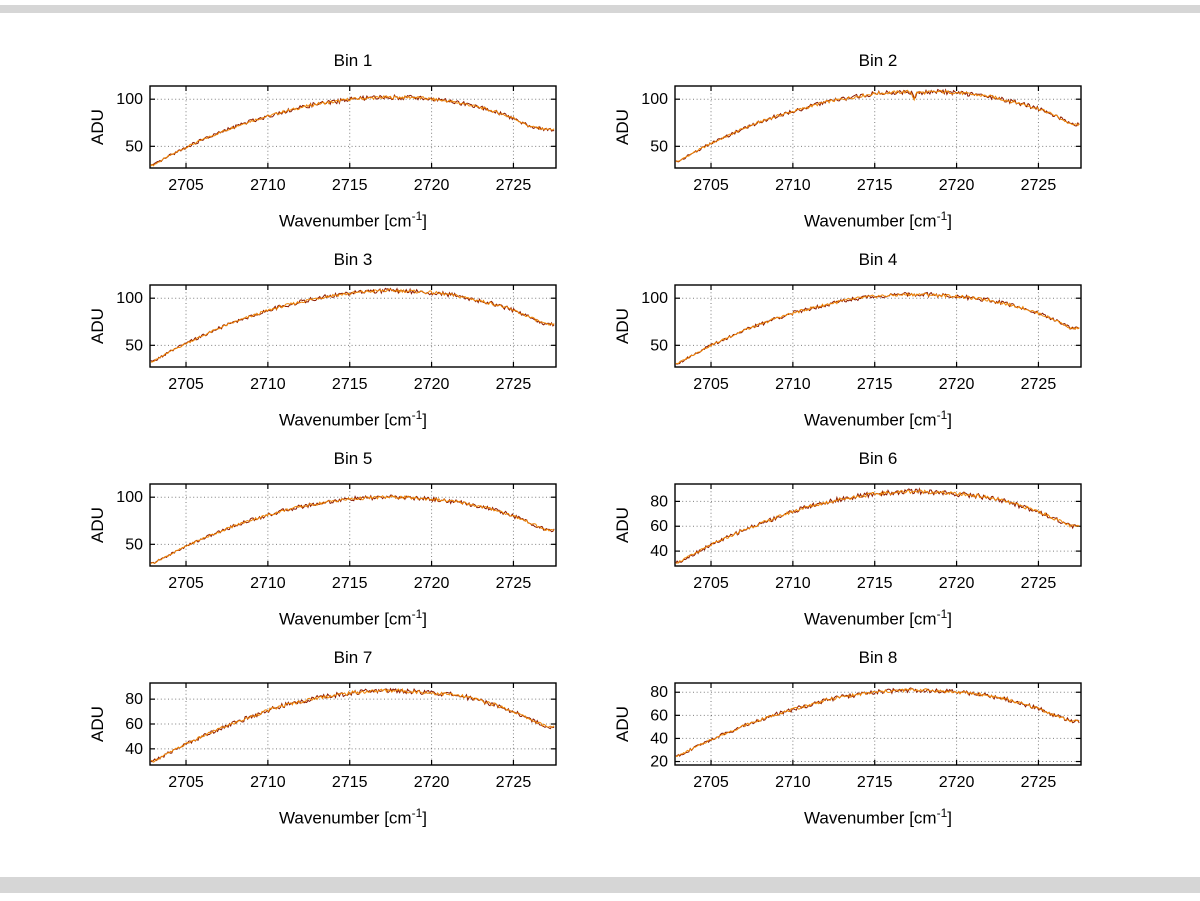 This screenshot has width=1200, height=901. What do you see at coordinates (322, 537) in the screenshot?
I see `plot-area-bin-5: 2705 2710 2715 2720 2725 50 100 ADU` at bounding box center [322, 537].